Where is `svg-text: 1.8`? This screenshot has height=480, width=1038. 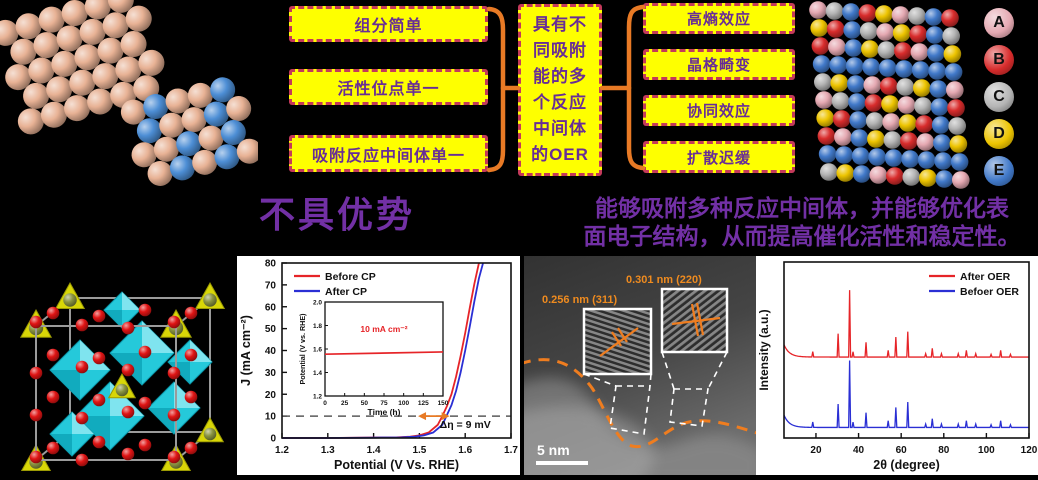
svg-text: 1.8 is located at coordinates (317, 326).